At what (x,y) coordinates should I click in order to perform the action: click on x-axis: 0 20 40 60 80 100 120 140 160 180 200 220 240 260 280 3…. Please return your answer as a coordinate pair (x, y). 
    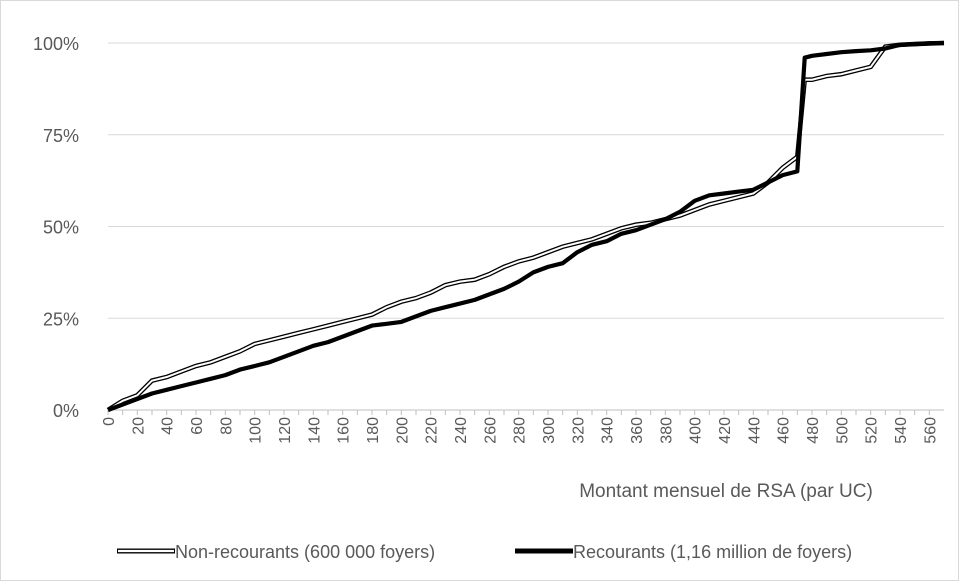
    Looking at the image, I should click on (520, 427).